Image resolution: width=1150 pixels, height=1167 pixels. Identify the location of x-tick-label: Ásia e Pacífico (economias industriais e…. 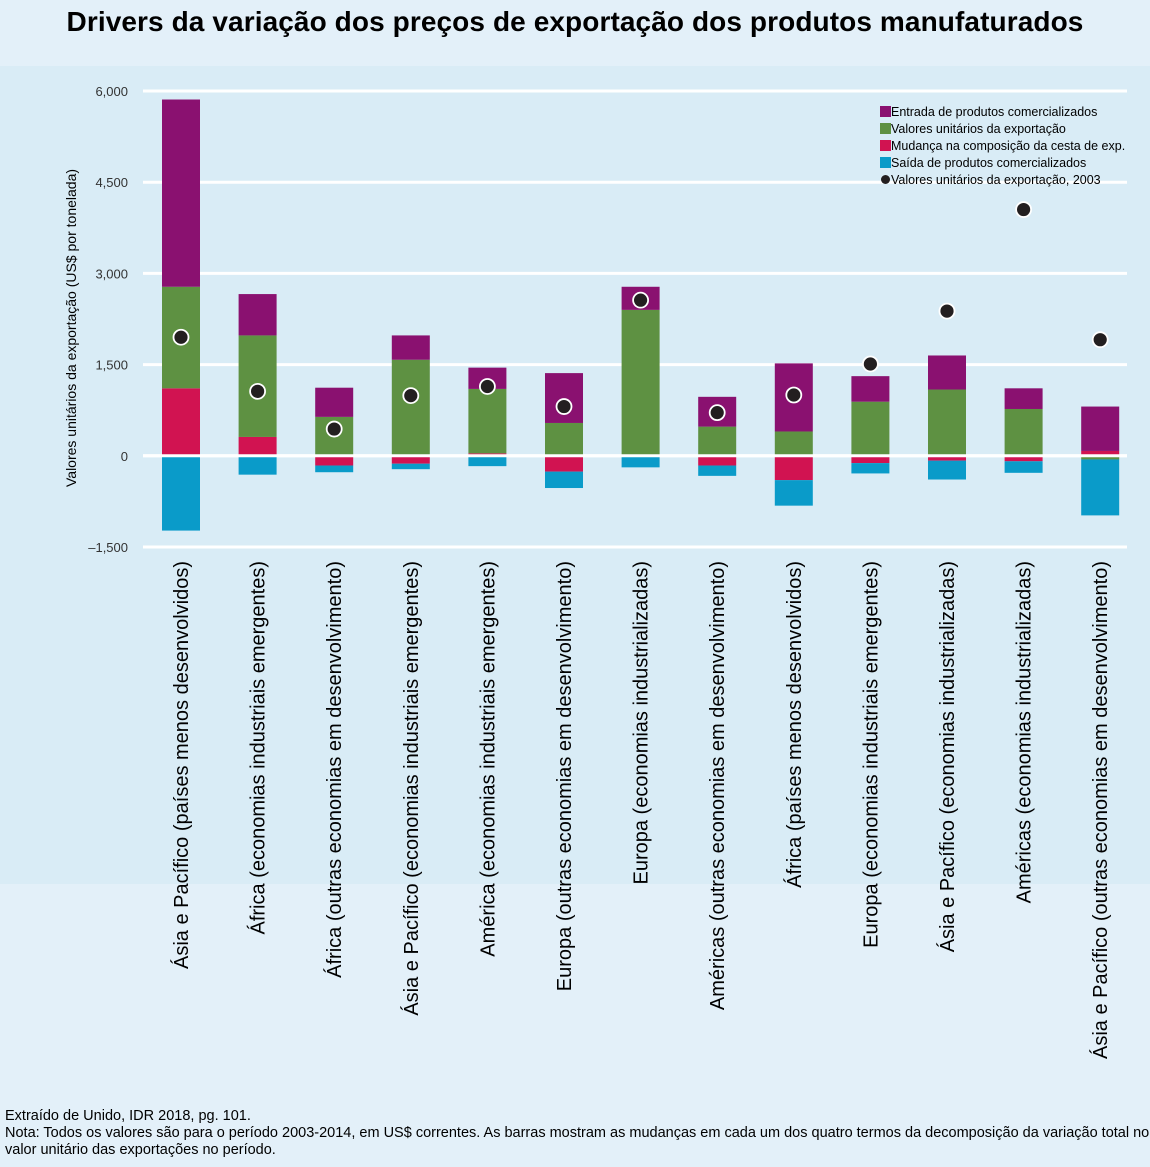
(411, 788).